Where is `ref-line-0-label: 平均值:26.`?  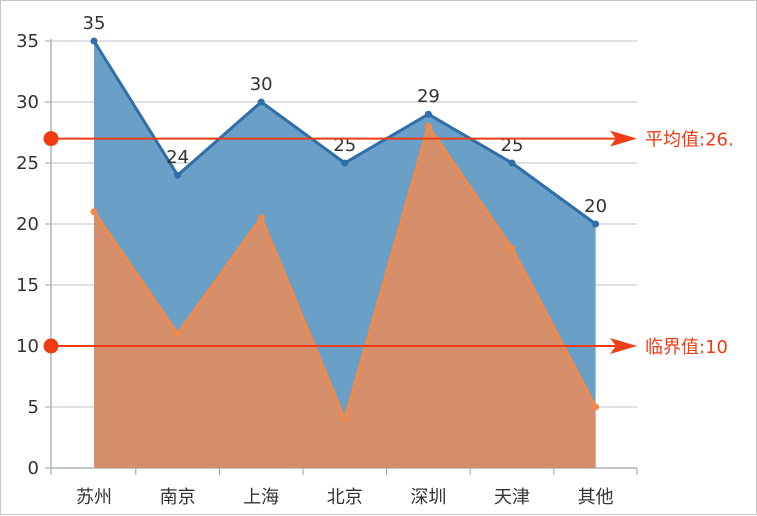 ref-line-0-label: 平均值:26. is located at coordinates (689, 140).